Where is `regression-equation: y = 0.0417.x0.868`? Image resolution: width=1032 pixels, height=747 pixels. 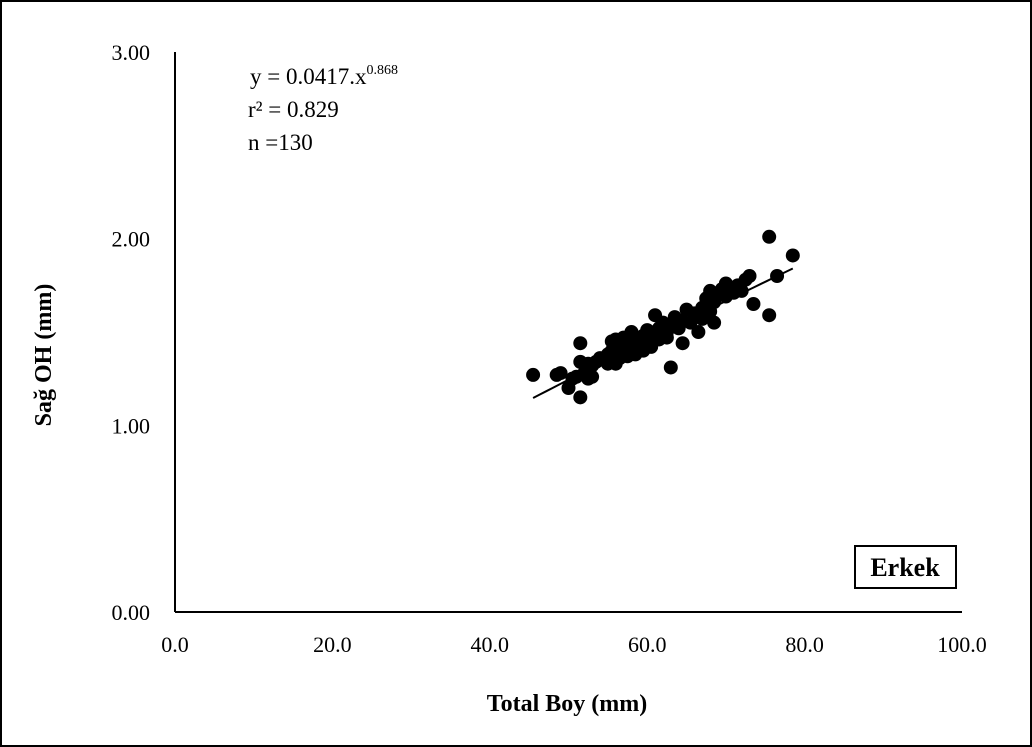
regression-equation: y = 0.0417.x0.868 is located at coordinates (324, 76).